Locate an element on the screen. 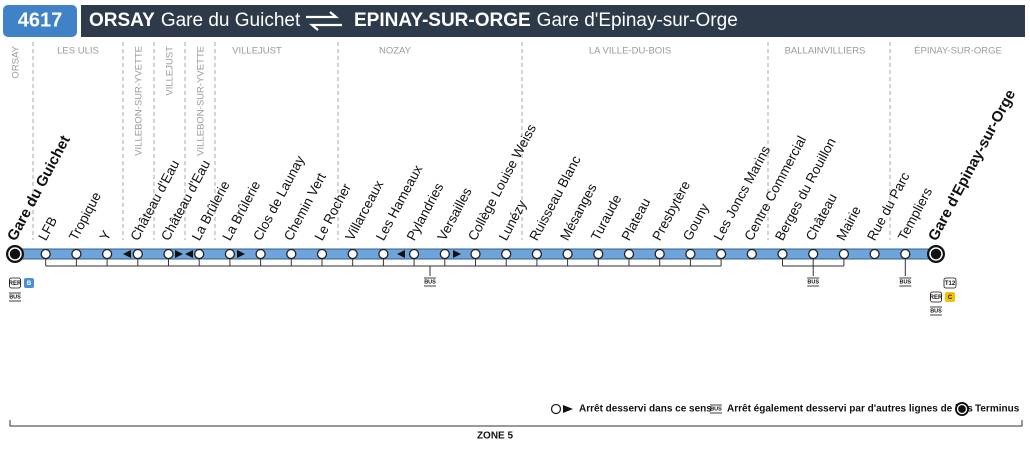 The height and width of the screenshot is (450, 1030). stop-label: Lunézy is located at coordinates (513, 220).